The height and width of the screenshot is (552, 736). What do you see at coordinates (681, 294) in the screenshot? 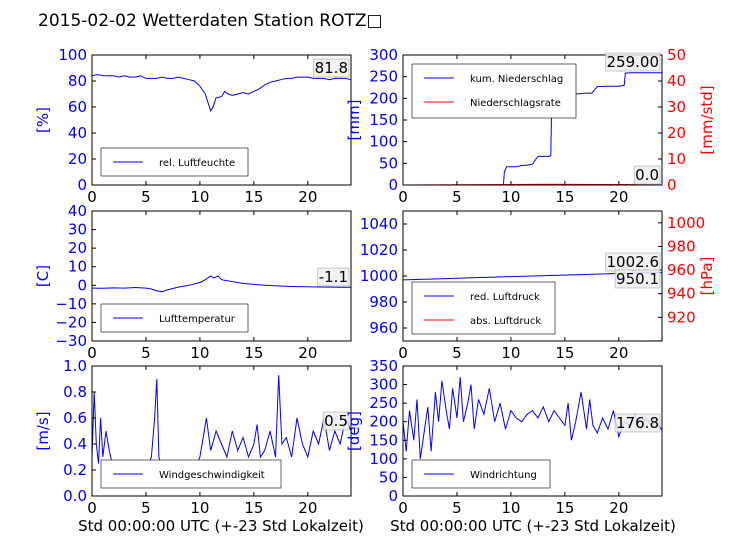
I see `y-tick-label-right: 940` at bounding box center [681, 294].